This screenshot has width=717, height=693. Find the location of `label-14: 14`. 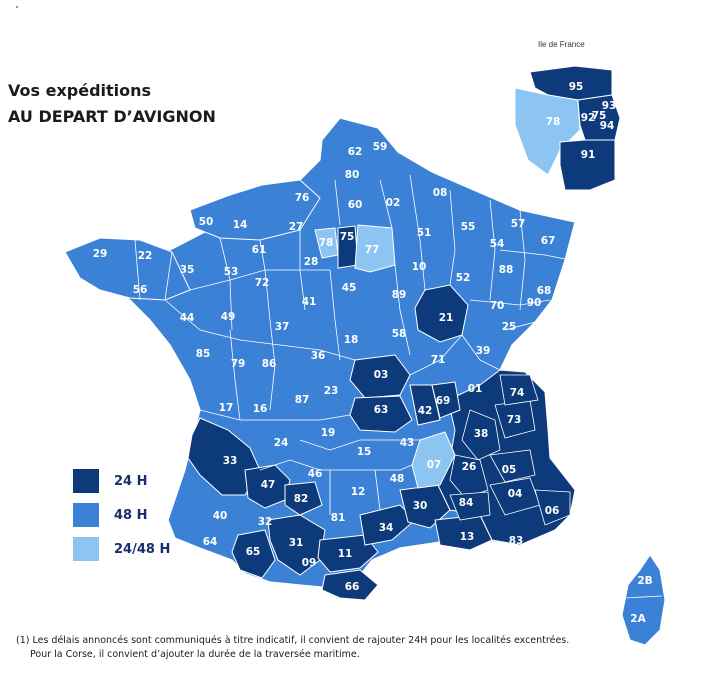

label-14: 14 is located at coordinates (240, 225).